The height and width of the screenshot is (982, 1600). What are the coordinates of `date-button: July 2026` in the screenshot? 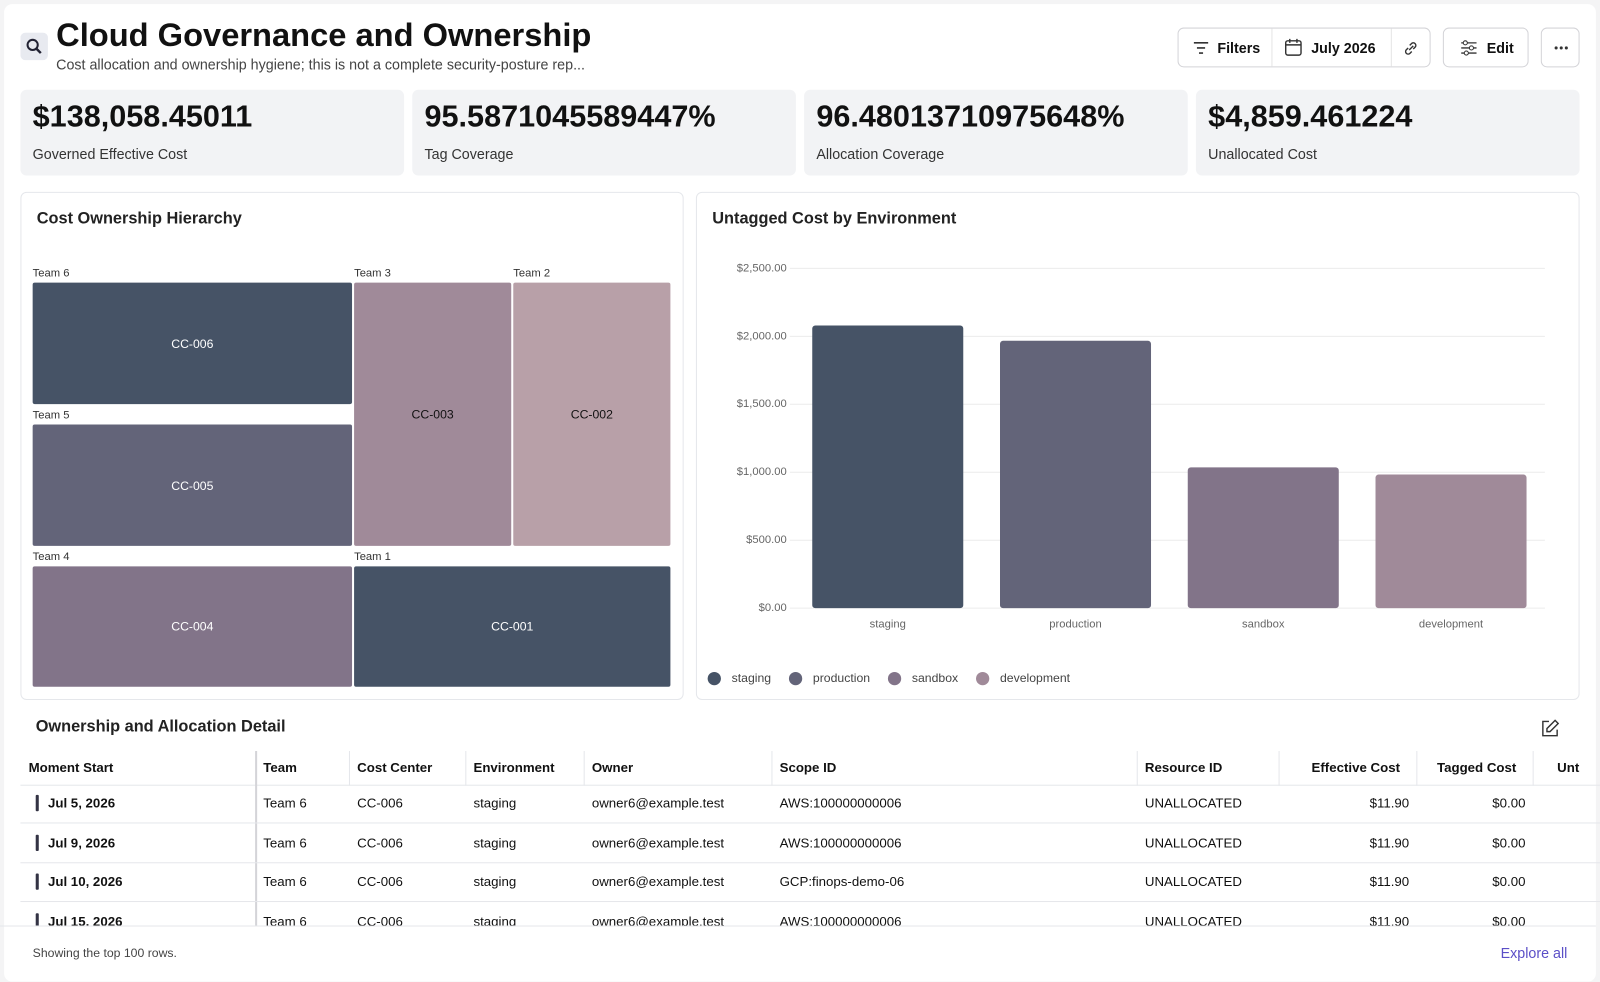 It's located at (1343, 48).